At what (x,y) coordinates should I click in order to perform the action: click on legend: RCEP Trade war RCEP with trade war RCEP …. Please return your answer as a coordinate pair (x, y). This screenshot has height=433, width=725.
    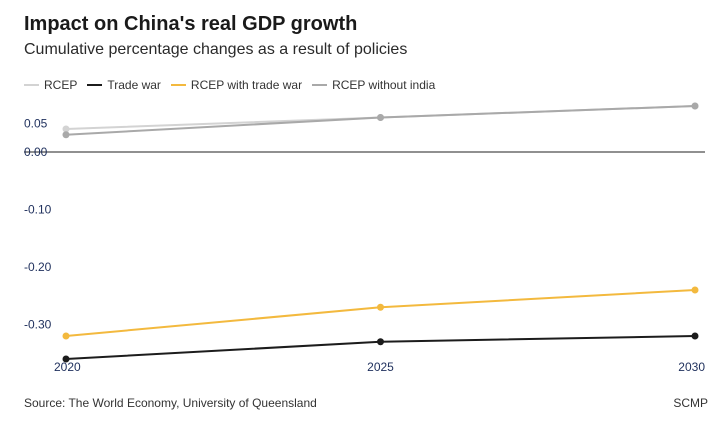
    Looking at the image, I should click on (234, 85).